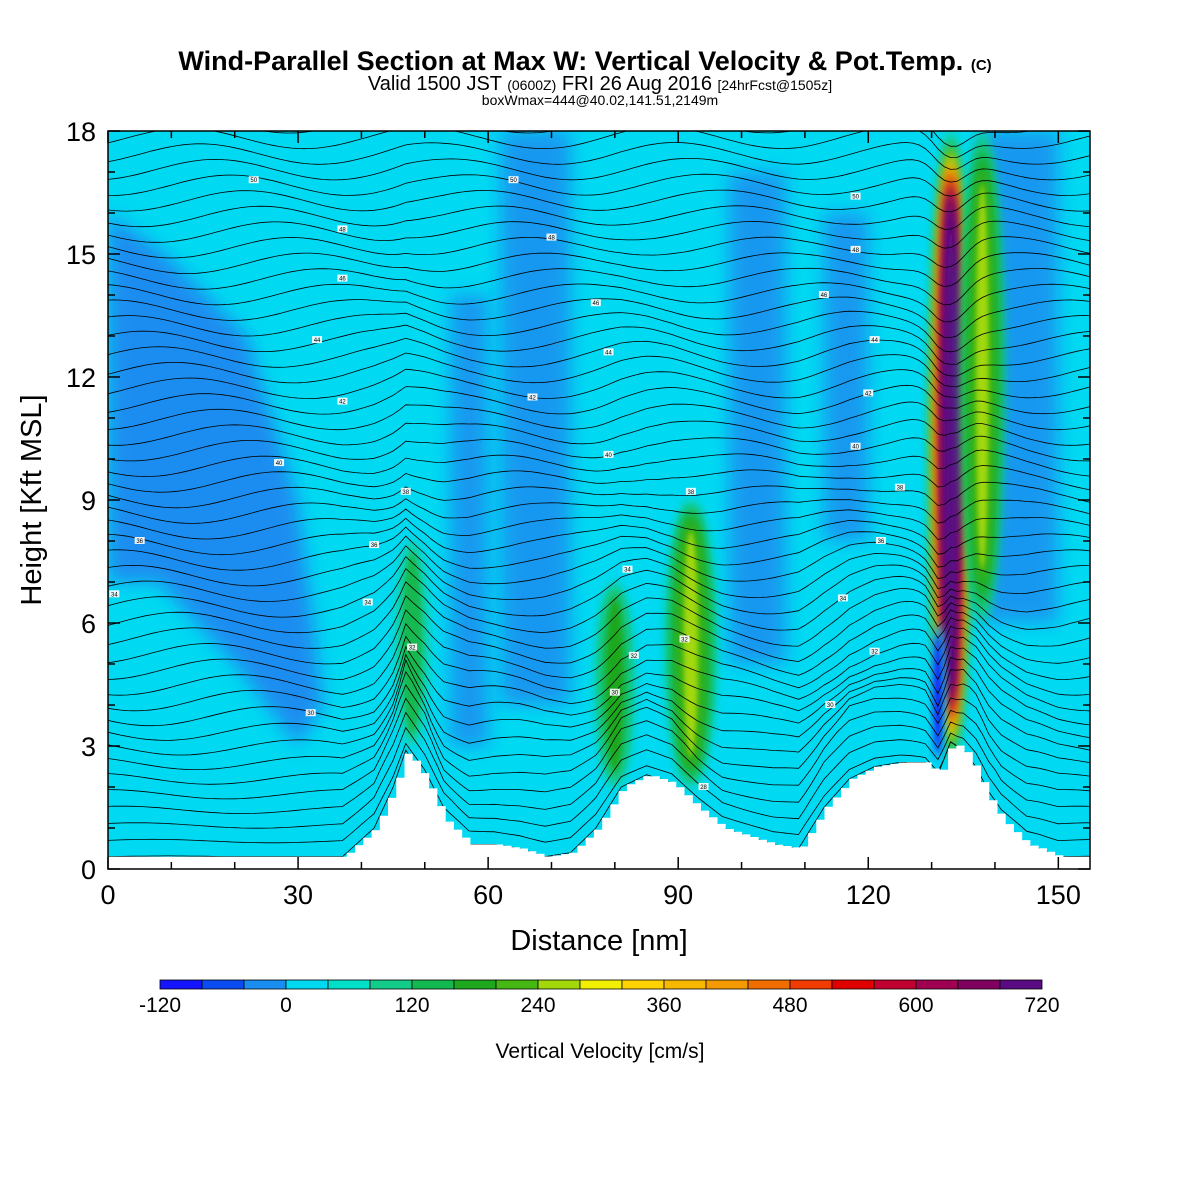  Describe the element at coordinates (663, 1005) in the screenshot. I see `colorbar-tick-label: 360` at that location.